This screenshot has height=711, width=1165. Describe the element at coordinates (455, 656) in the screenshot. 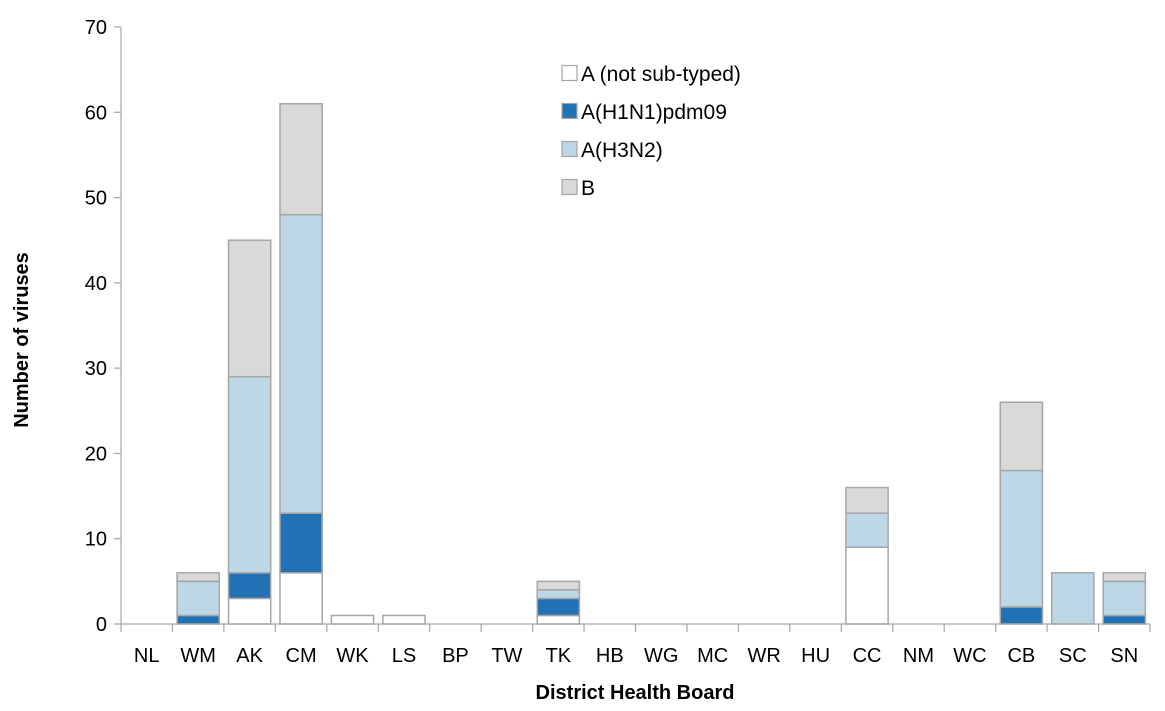

I see `x-category-label: BP` at that location.